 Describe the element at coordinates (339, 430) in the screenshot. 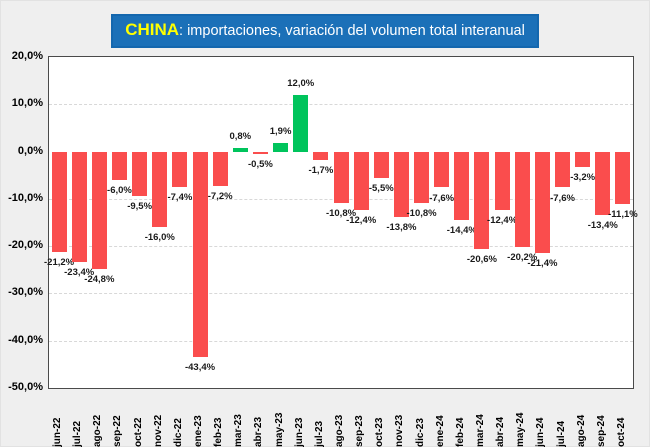

I see `x-axis-label-ago-23: ago-23` at that location.